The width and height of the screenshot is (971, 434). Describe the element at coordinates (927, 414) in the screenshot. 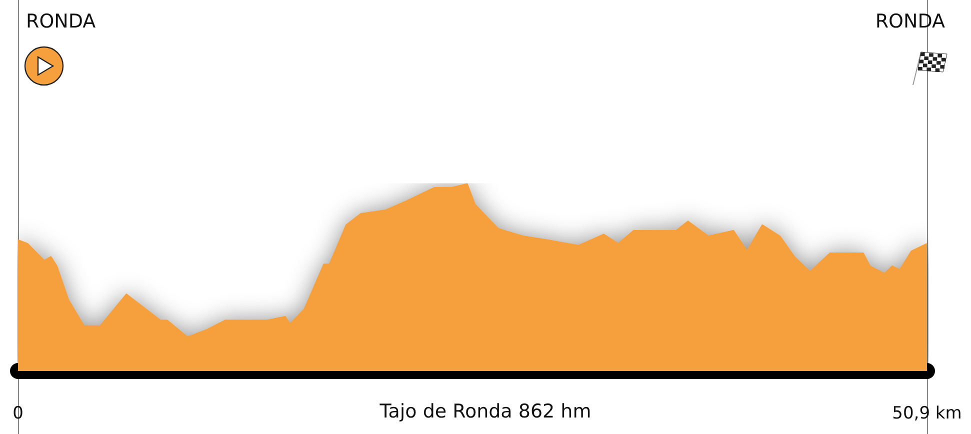

I see `x-tick-label: 50,9 km` at that location.